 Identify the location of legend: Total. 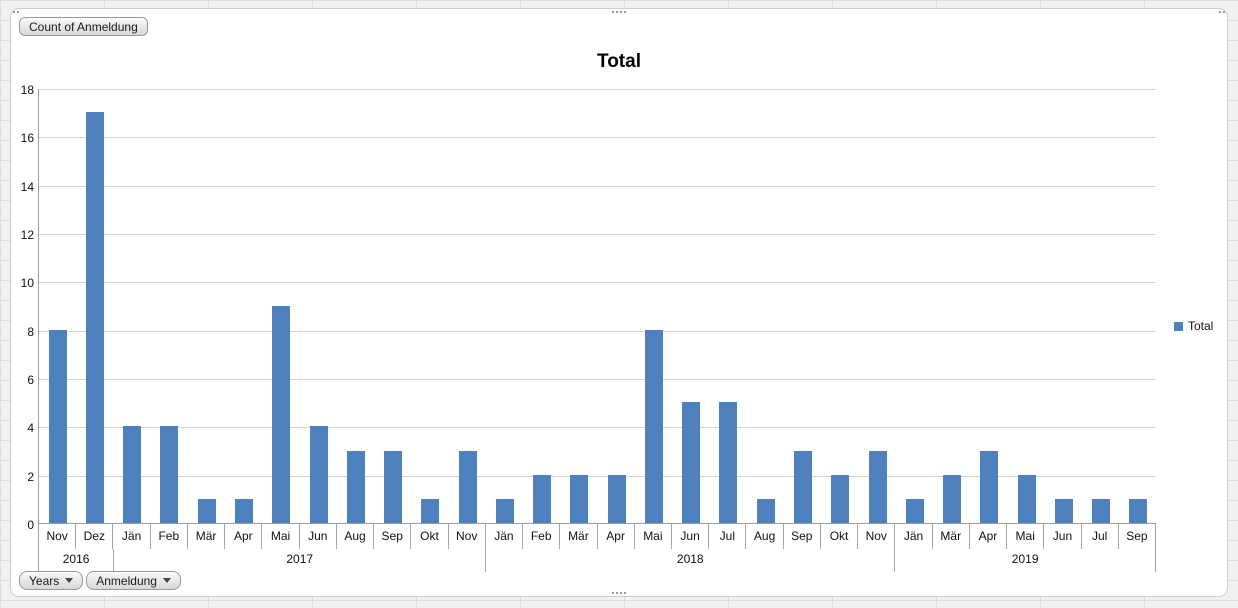
(1193, 326).